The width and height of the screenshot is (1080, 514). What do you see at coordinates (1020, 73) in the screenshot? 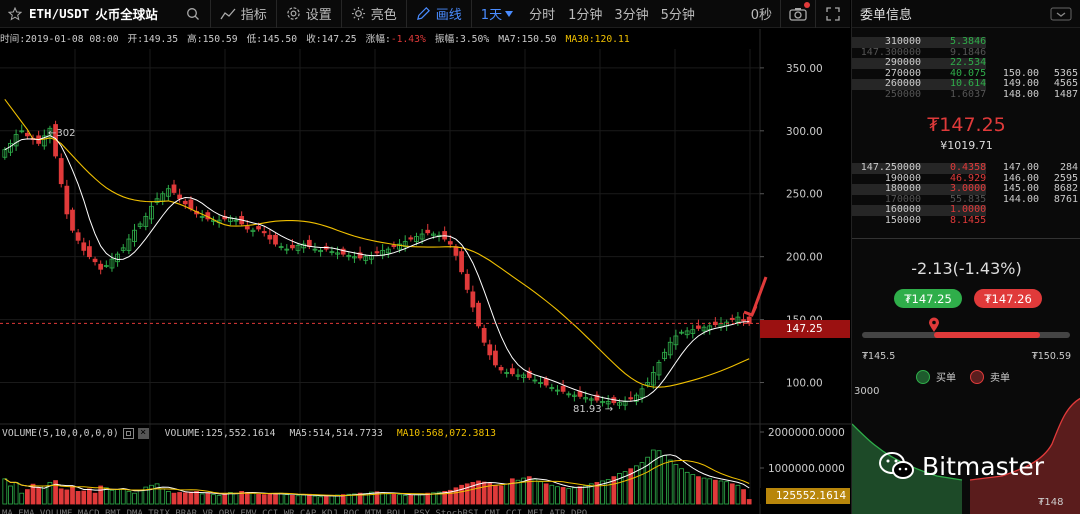
I see `ask-p: 150.00` at bounding box center [1020, 73].